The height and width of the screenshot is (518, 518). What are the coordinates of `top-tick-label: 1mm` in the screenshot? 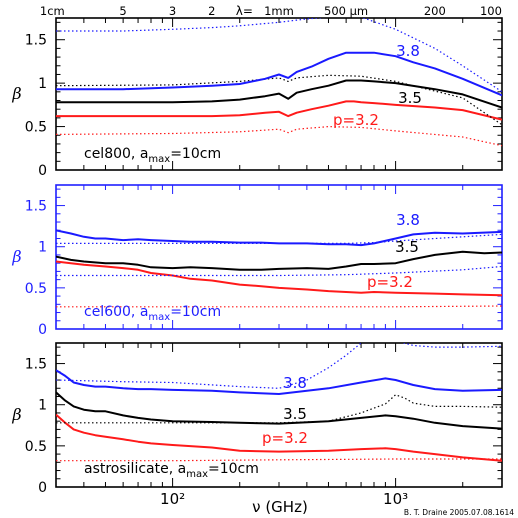 It's located at (279, 11).